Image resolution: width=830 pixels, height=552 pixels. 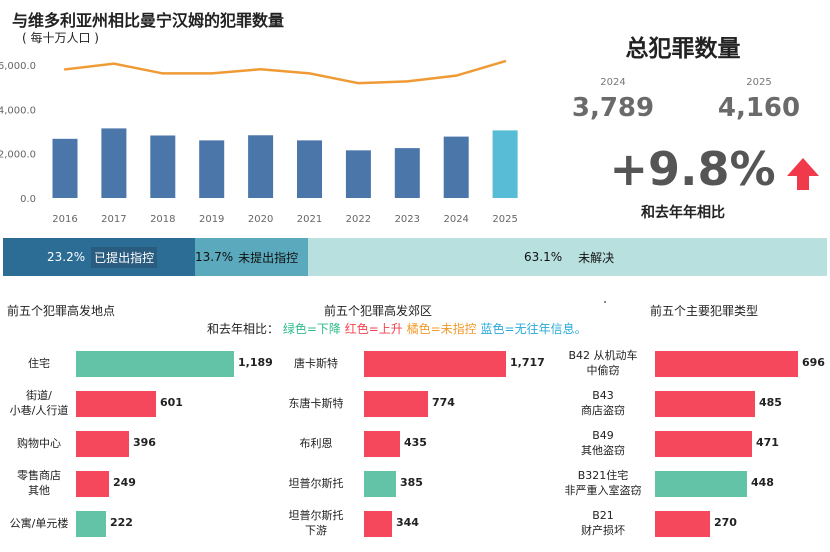 I want to click on charged-label: 已提出指控, so click(x=124, y=257).